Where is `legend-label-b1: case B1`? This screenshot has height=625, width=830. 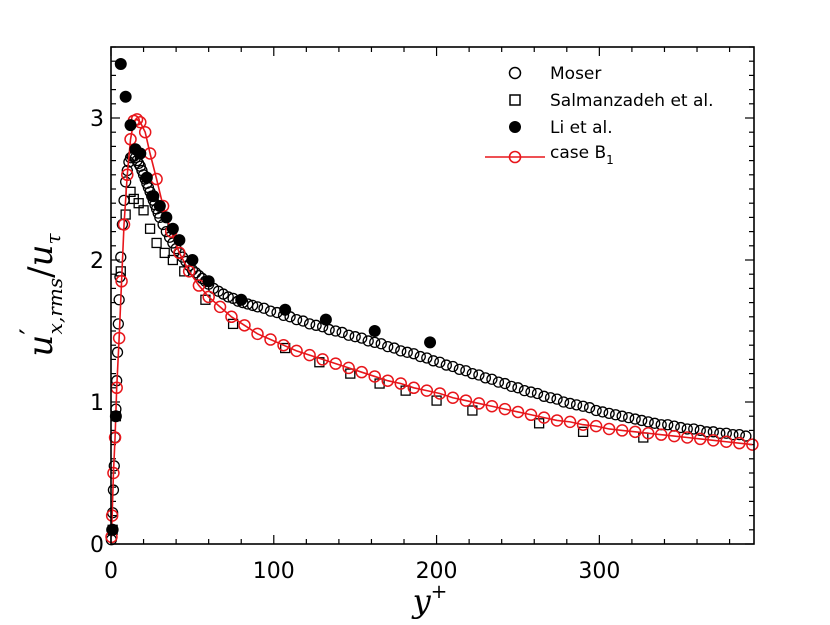
legend-label-b1: case B1 is located at coordinates (582, 155).